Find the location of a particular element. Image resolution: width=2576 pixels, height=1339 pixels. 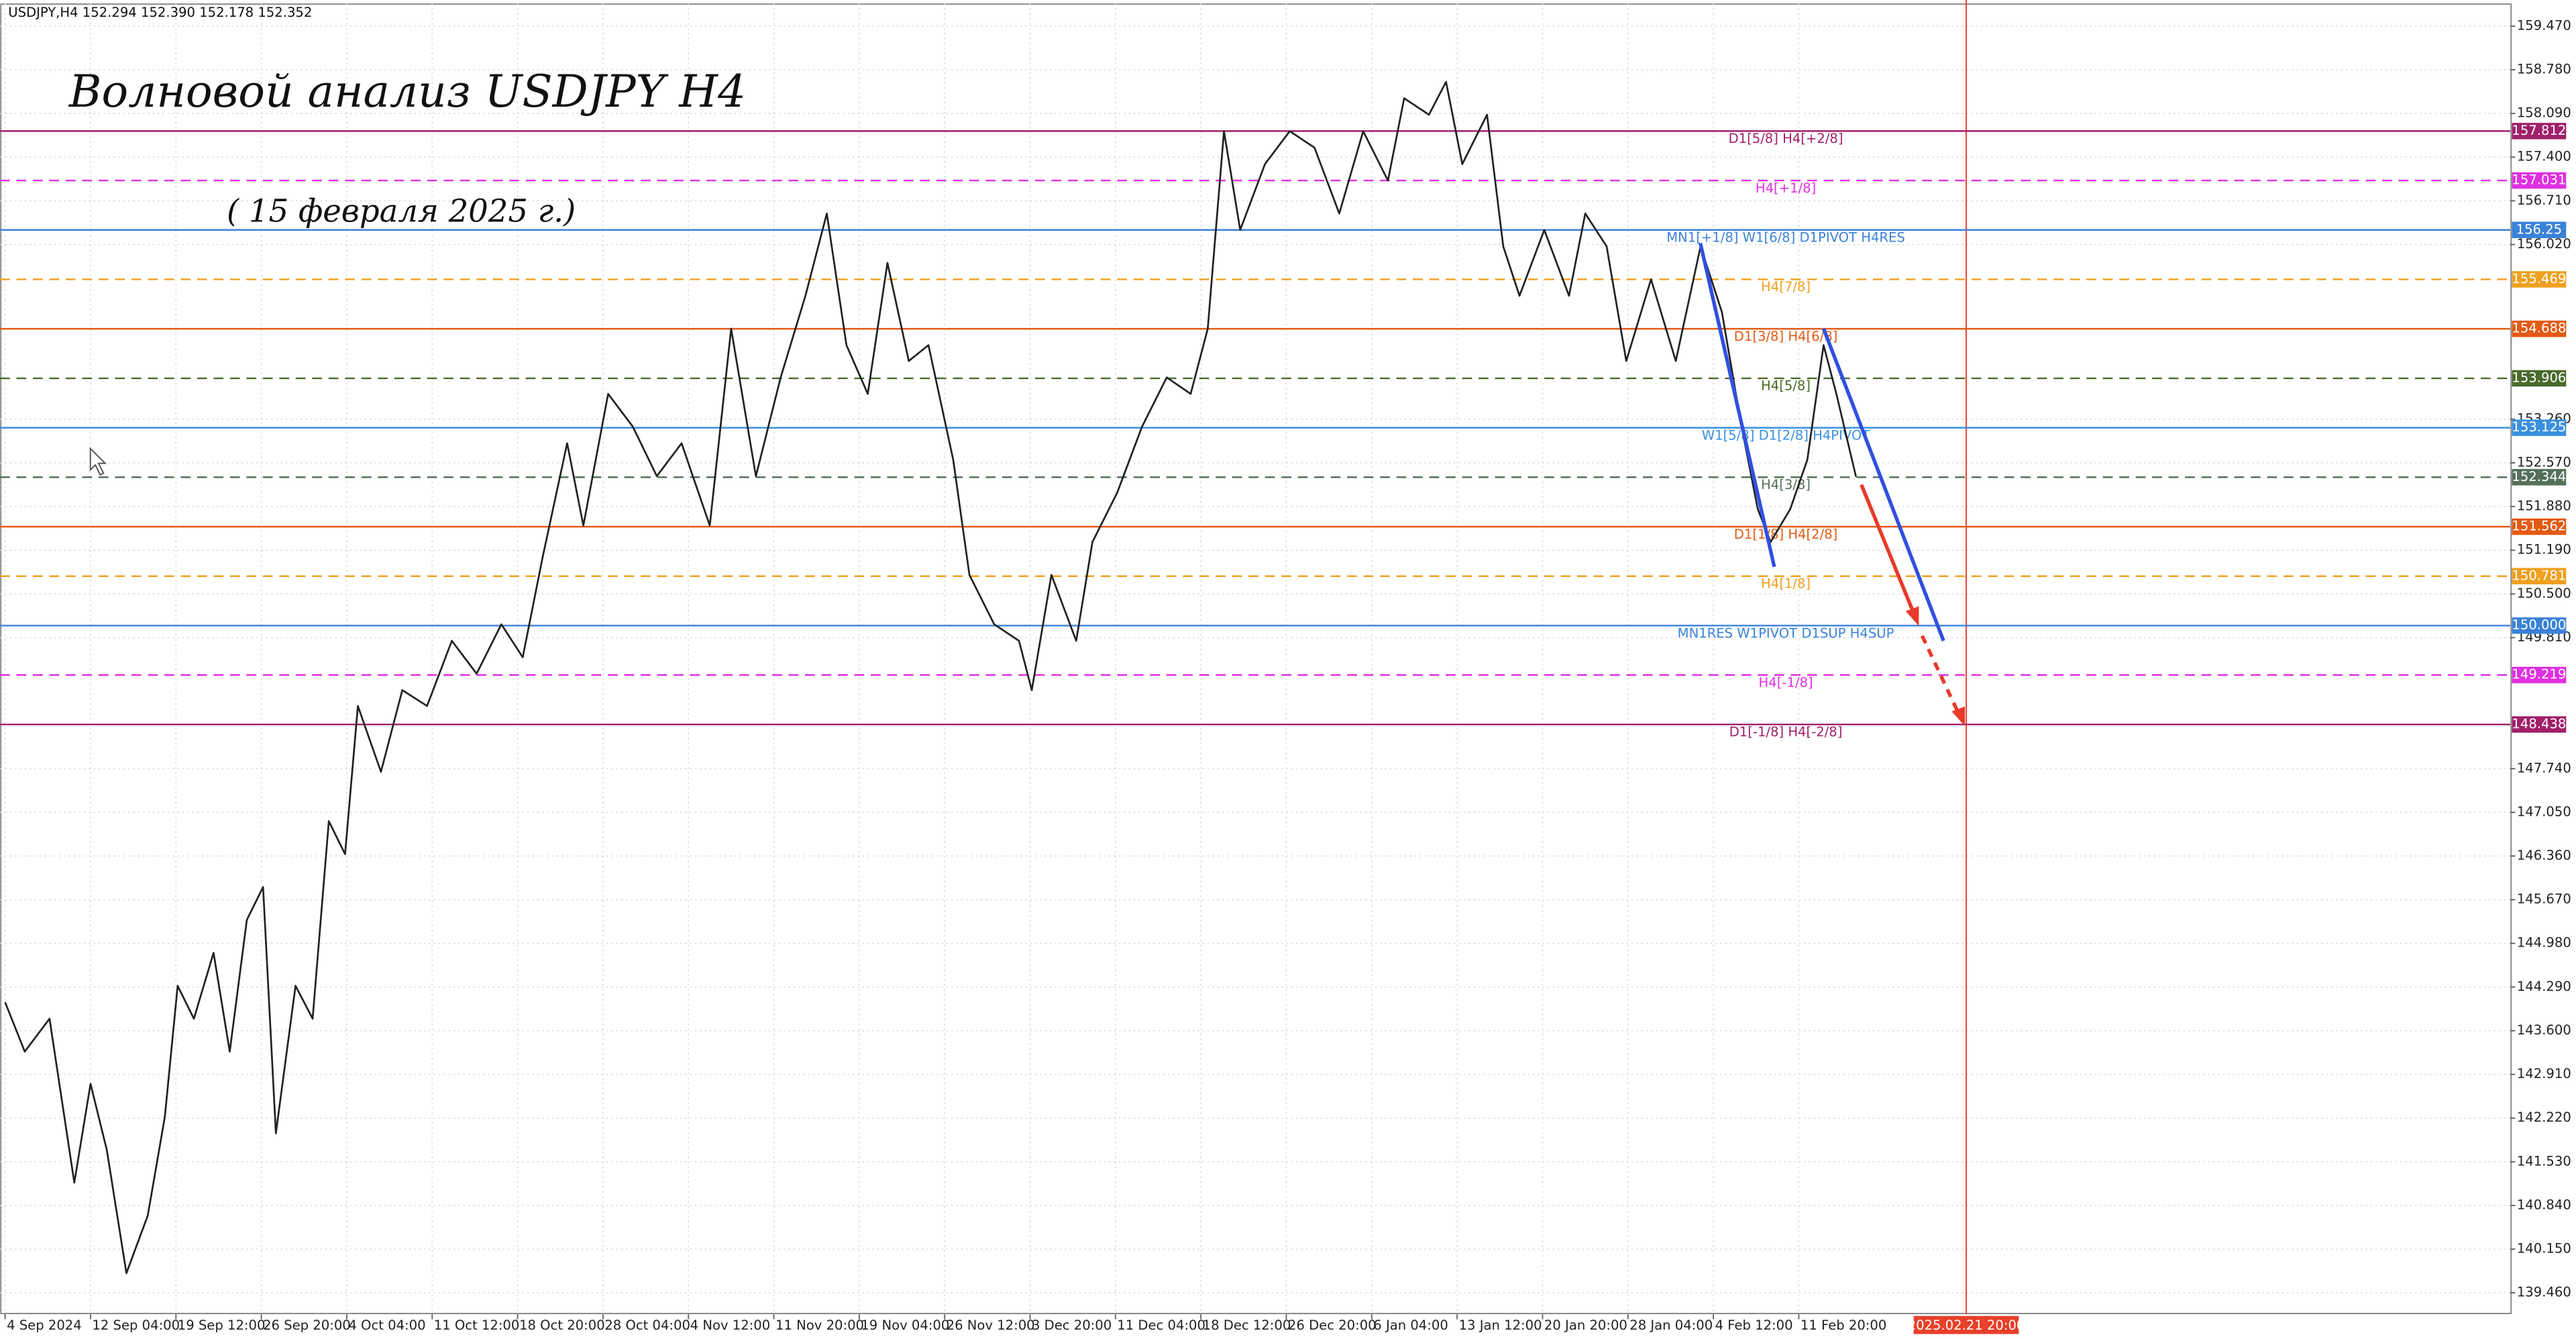

level-tag-label: 149.219 is located at coordinates (2539, 674).